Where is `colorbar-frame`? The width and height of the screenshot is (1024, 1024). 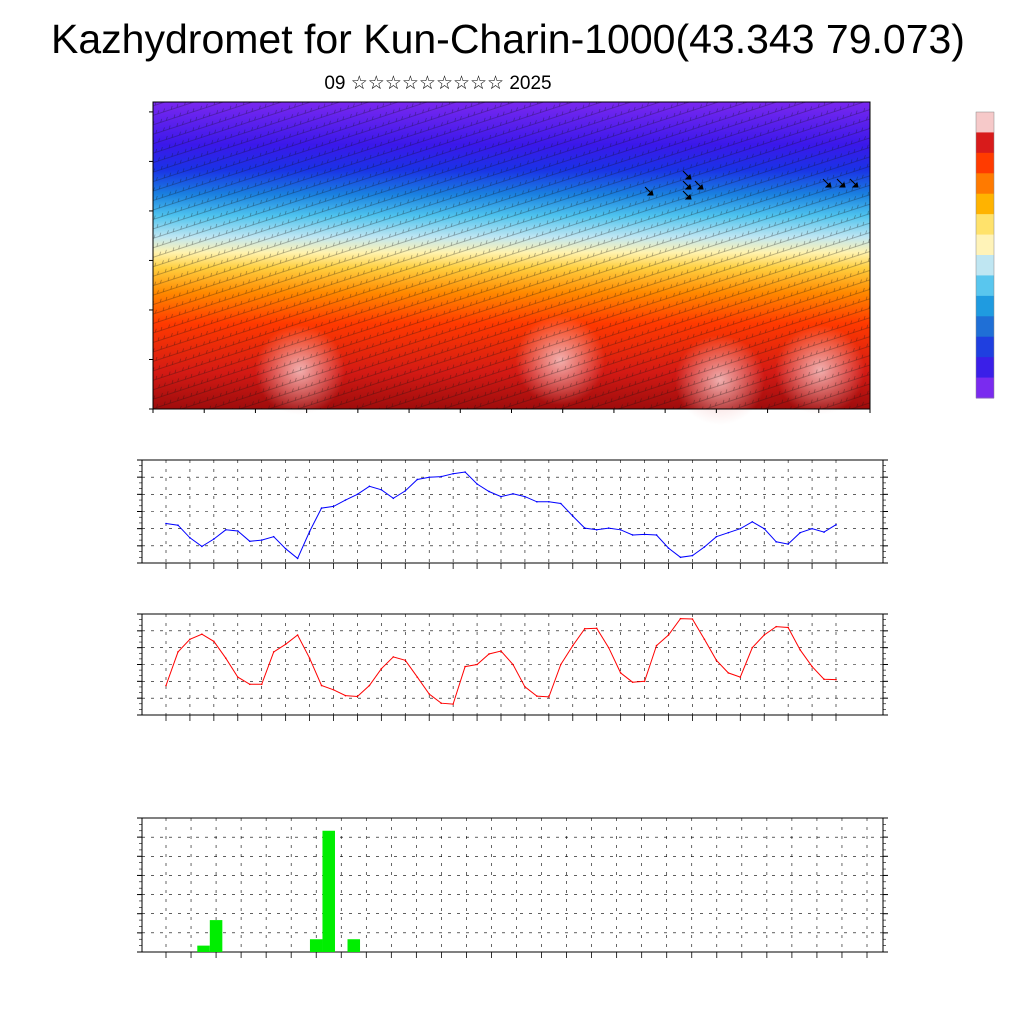 colorbar-frame is located at coordinates (985, 255).